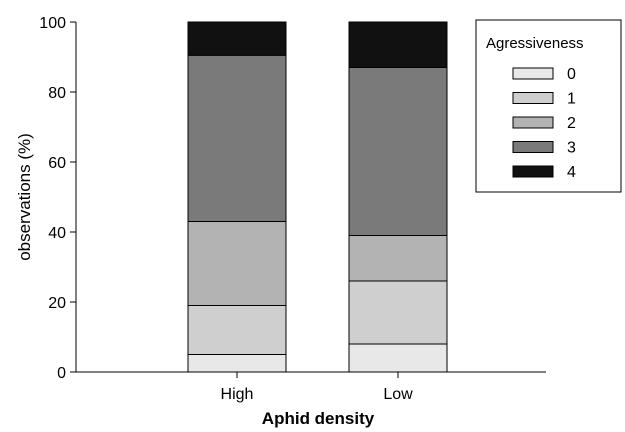  Describe the element at coordinates (57, 93) in the screenshot. I see `y-tick-label: 80` at that location.